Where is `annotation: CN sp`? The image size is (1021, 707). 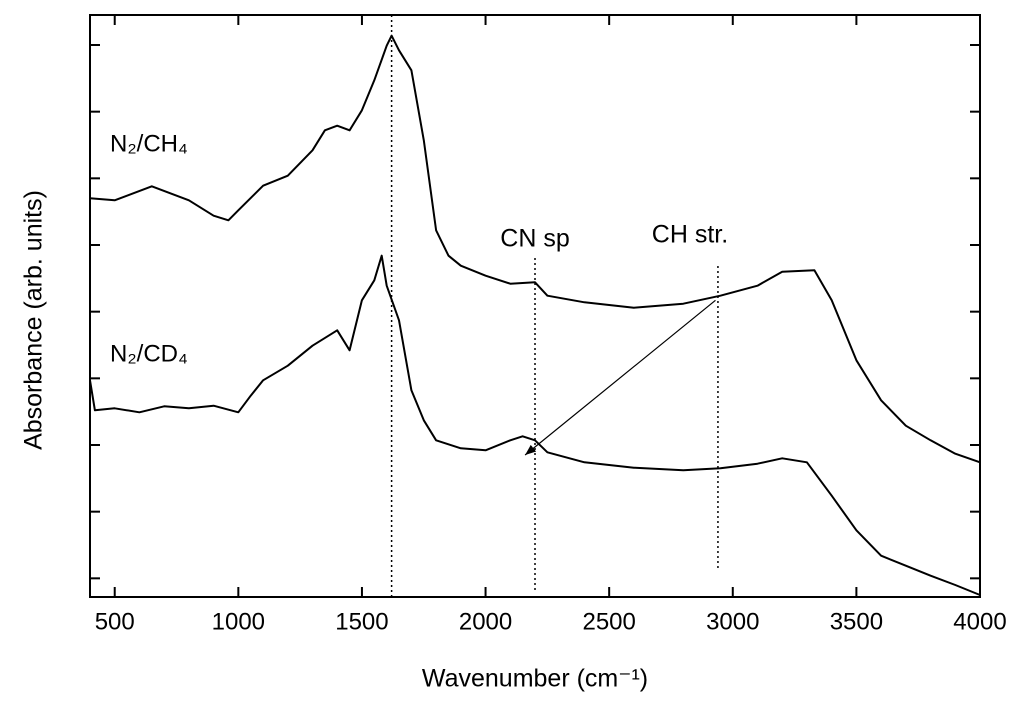 annotation: CN sp is located at coordinates (534, 239).